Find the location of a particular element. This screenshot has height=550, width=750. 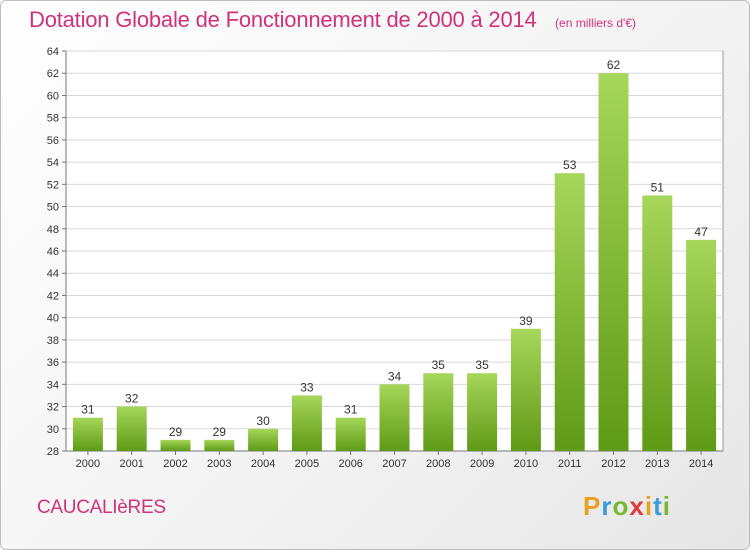

y-tick-label: 58 is located at coordinates (53, 119).